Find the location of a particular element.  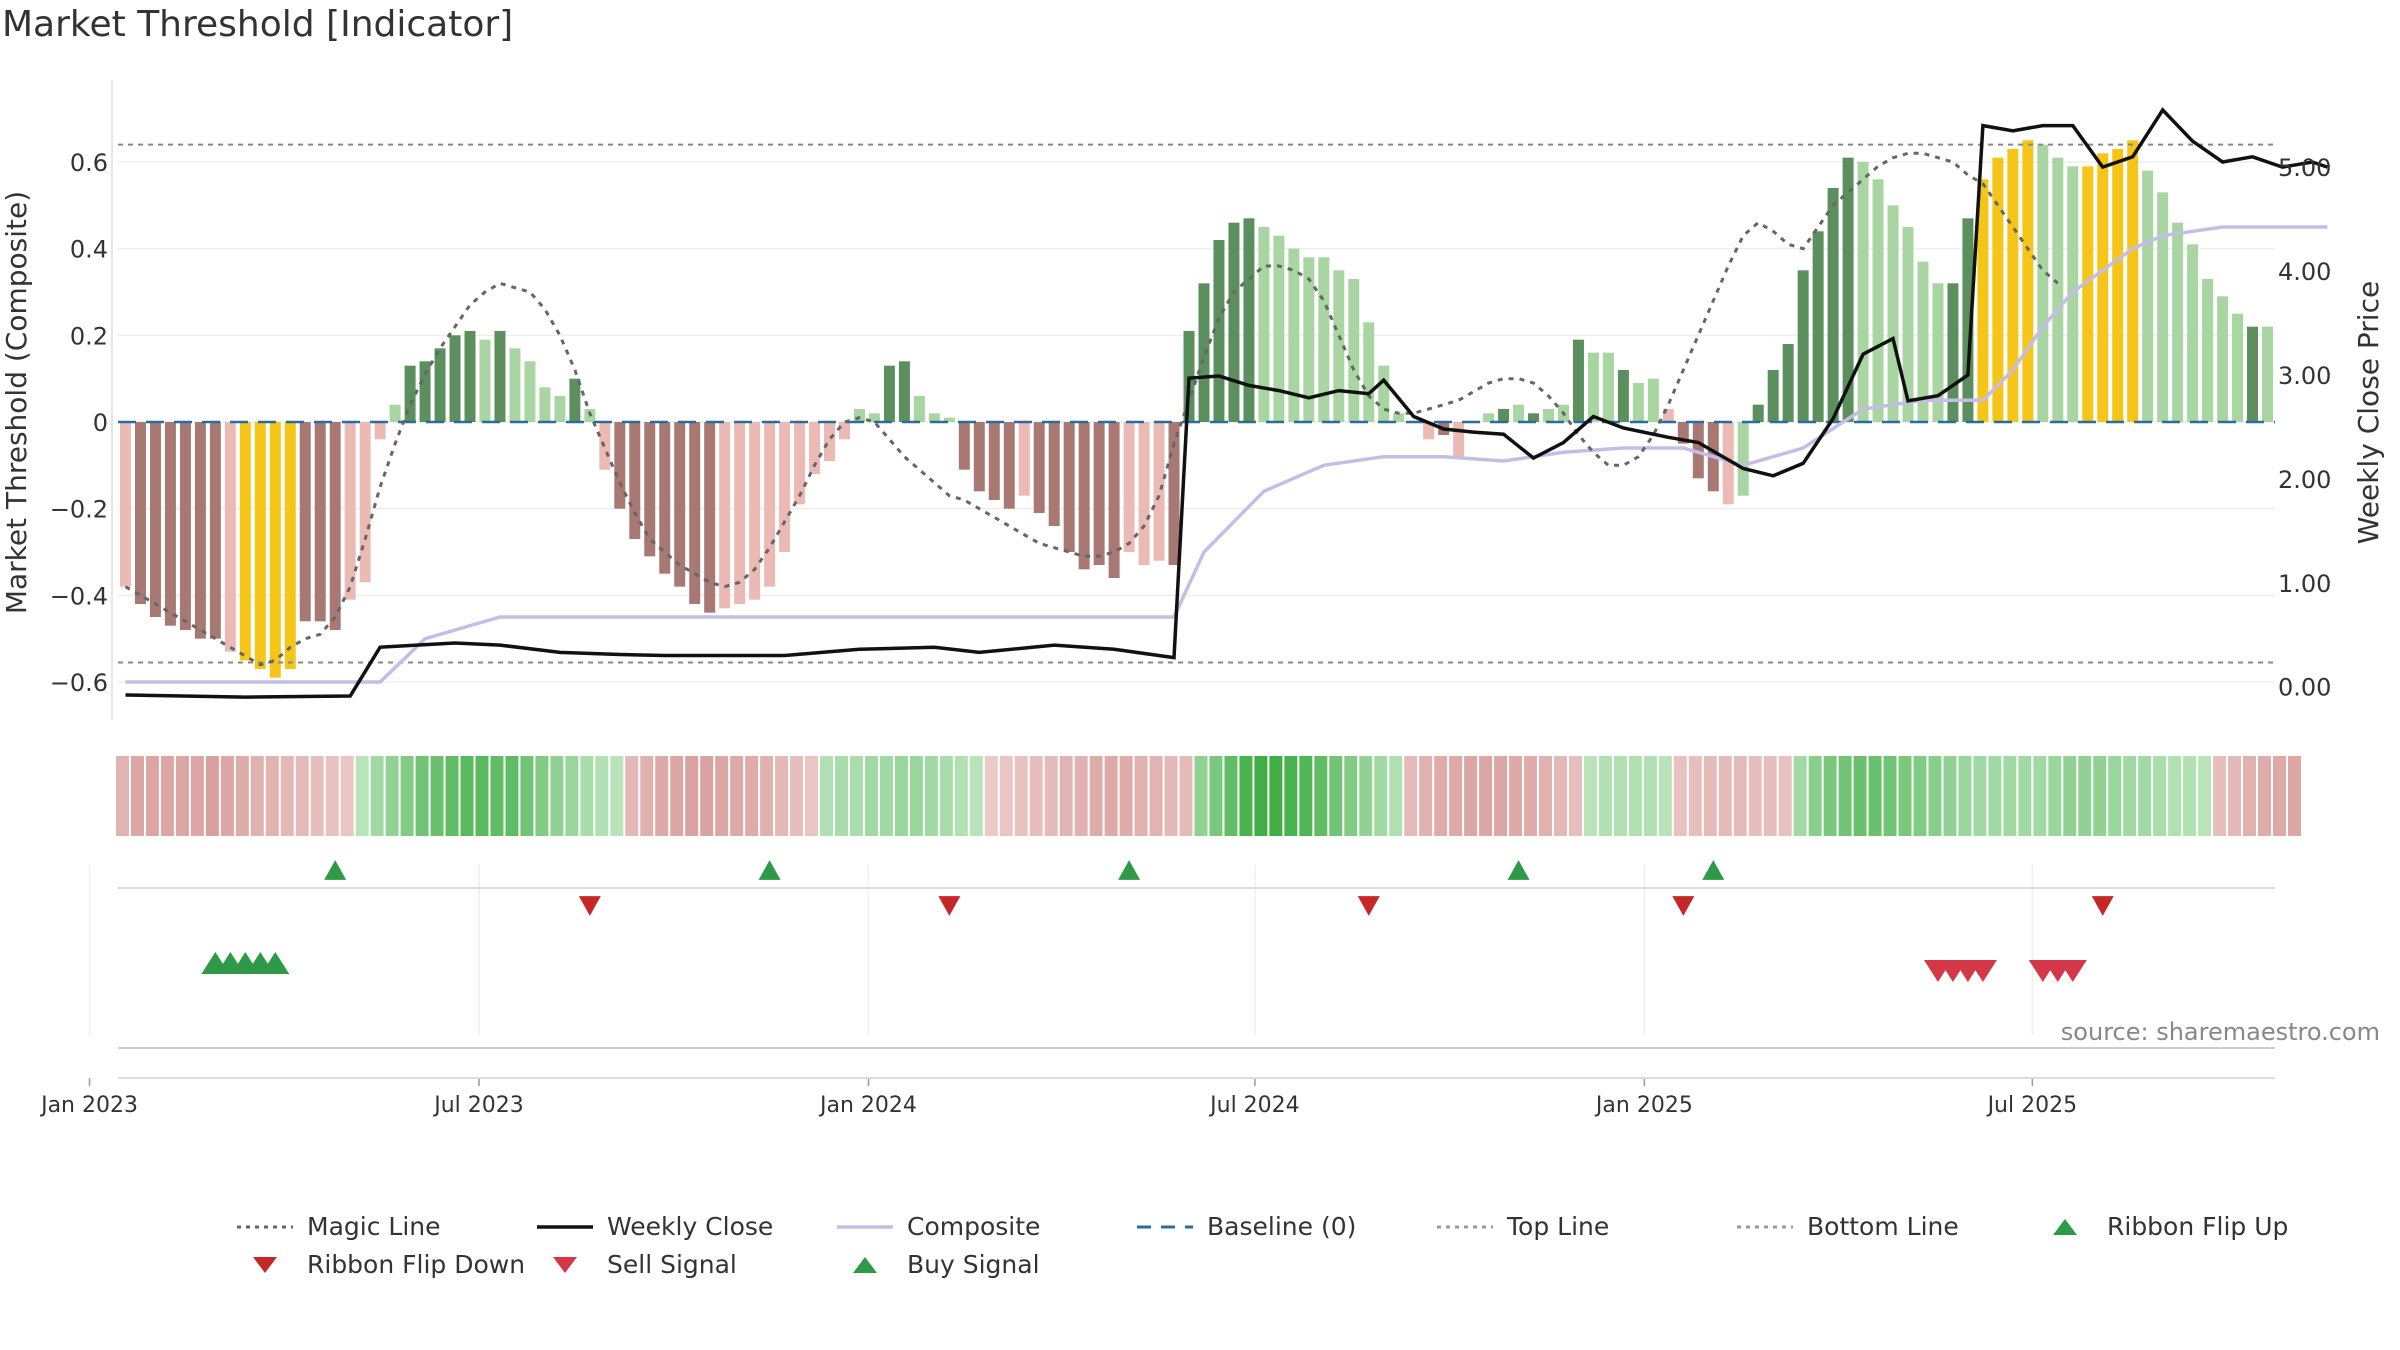

sell-signal-marker is located at coordinates (2072, 971).